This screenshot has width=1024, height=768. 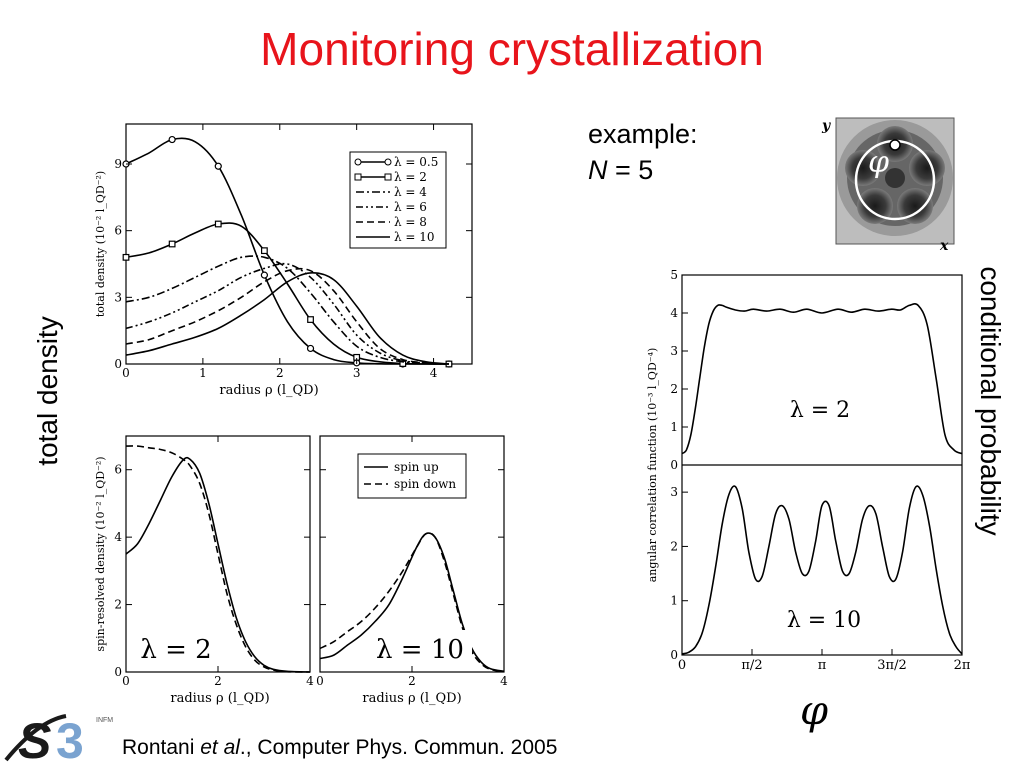 What do you see at coordinates (822, 378) in the screenshot?
I see `chart4-top-series-1-line` at bounding box center [822, 378].